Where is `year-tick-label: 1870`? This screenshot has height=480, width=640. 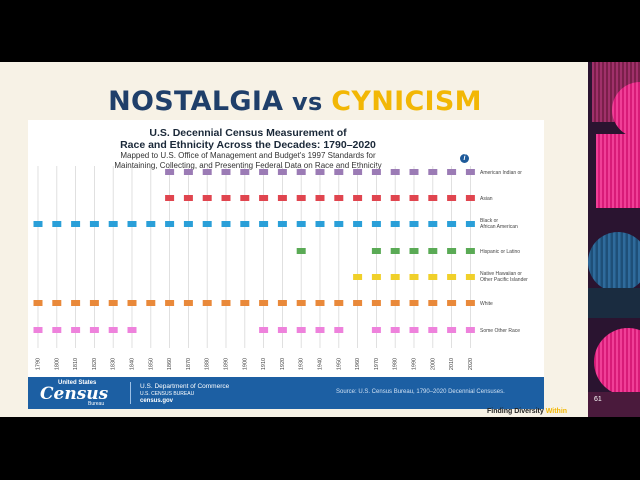
year-tick-label: 1870 is located at coordinates (189, 364).